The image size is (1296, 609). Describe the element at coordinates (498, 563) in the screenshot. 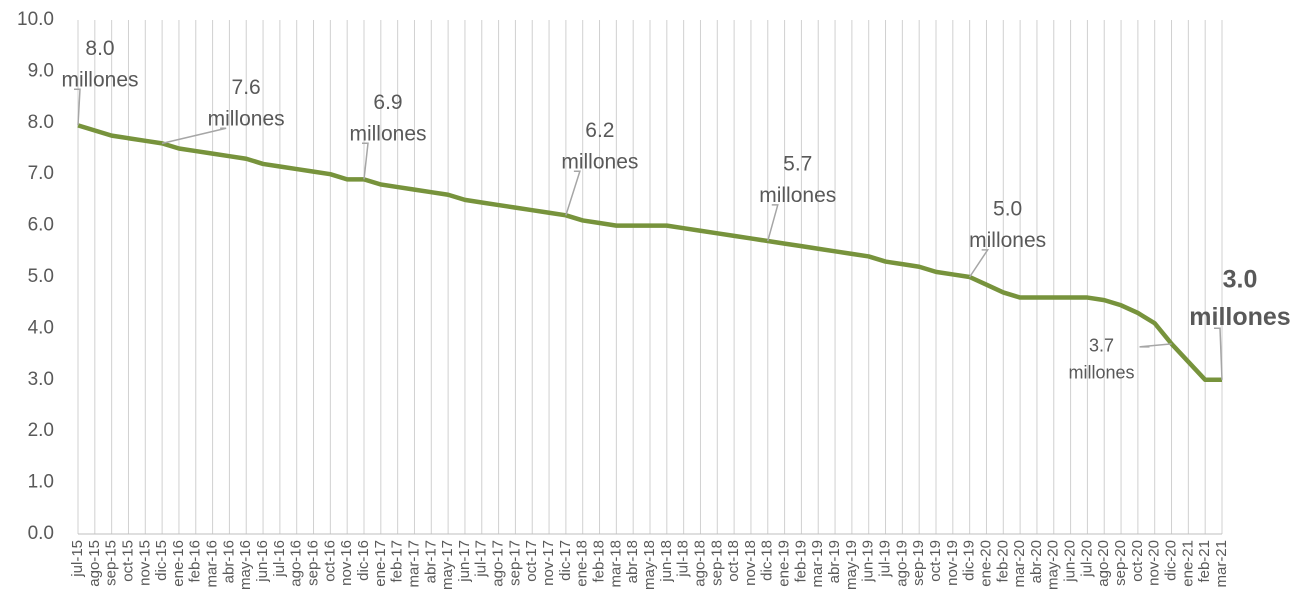

I see `x-tick-label: ago-17` at that location.